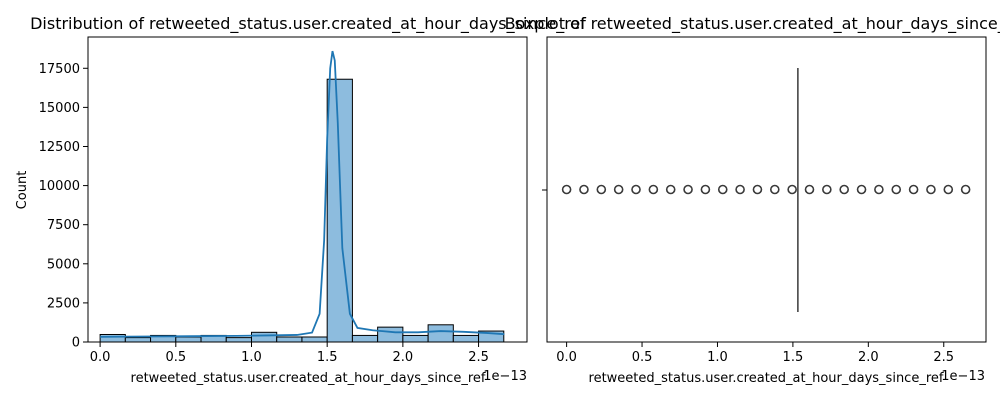  Describe the element at coordinates (63, 303) in the screenshot. I see `y-tick-label: 2500` at that location.